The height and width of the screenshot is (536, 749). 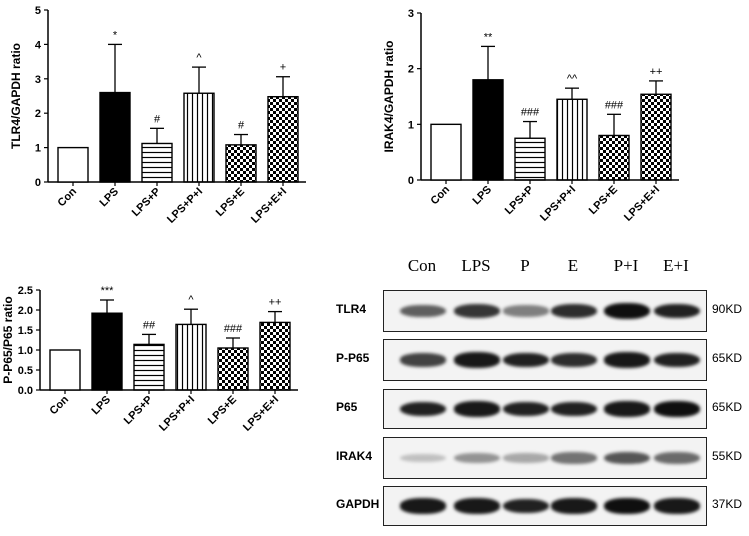 I want to click on y-tick-label: 2.0, so click(x=25, y=311).